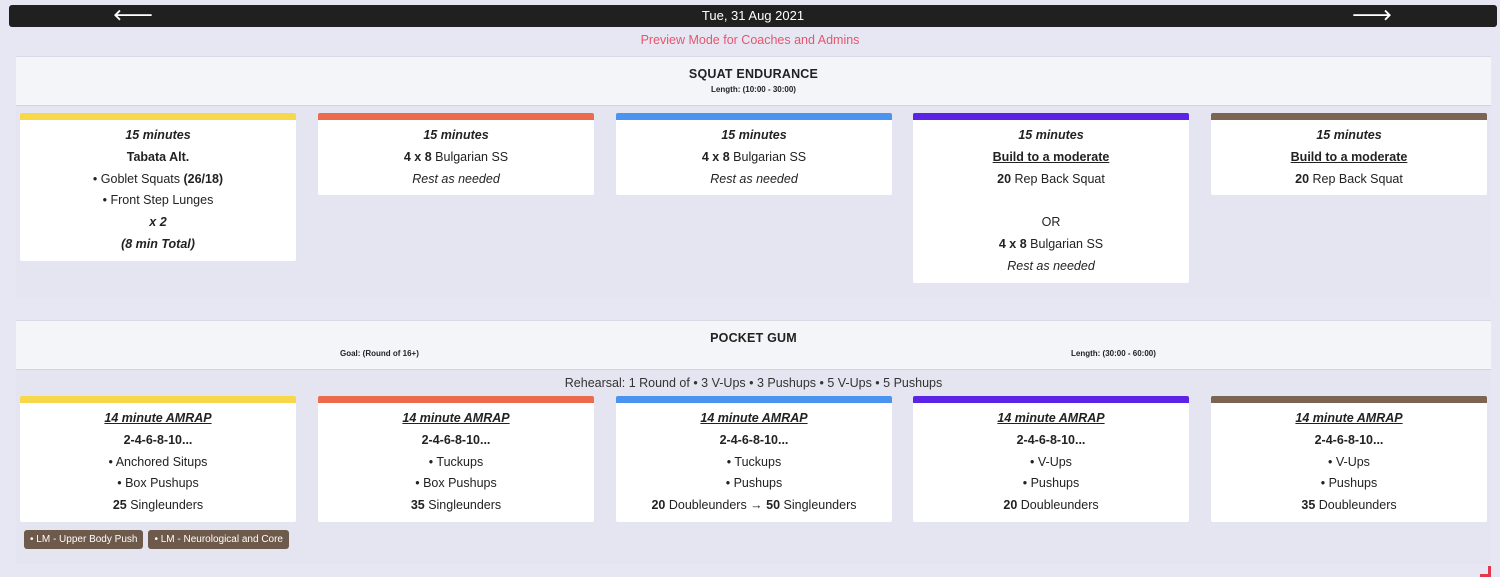 The height and width of the screenshot is (577, 1500). I want to click on card-line: • Front Step Lunges, so click(158, 201).